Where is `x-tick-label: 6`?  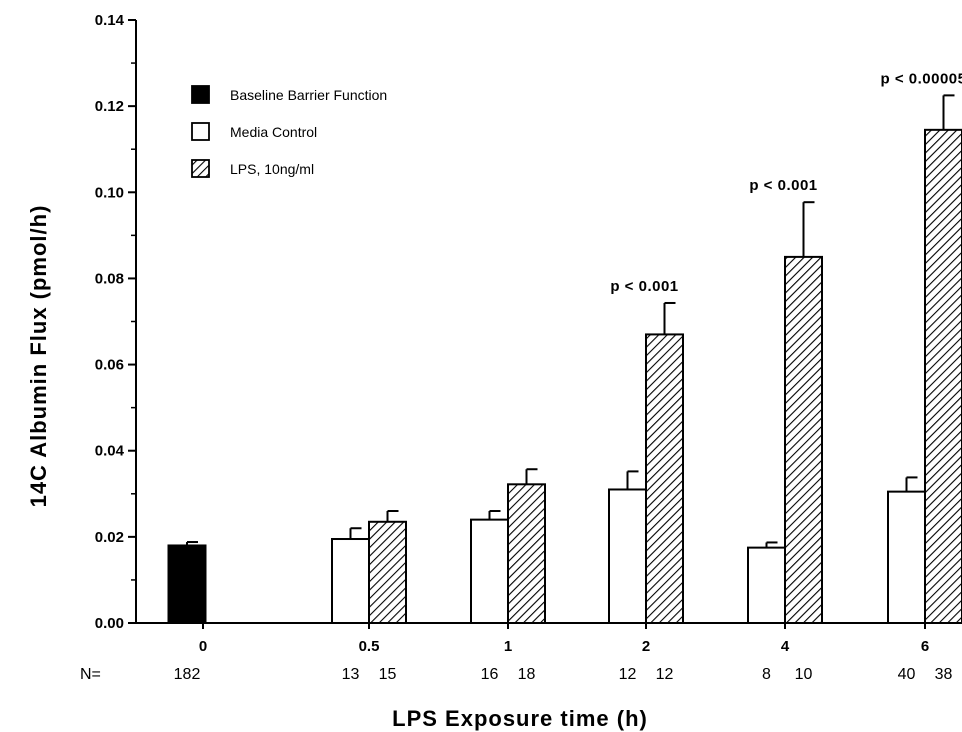 x-tick-label: 6 is located at coordinates (925, 646).